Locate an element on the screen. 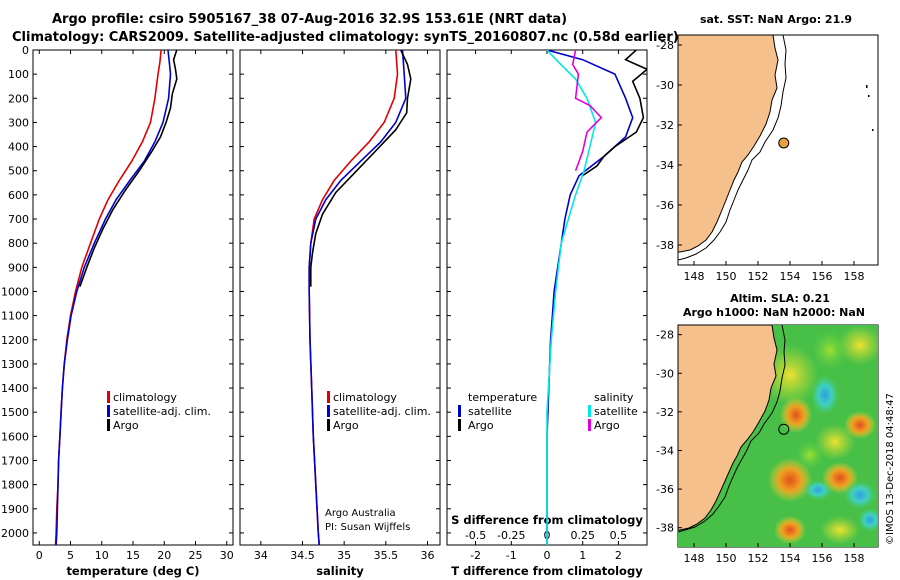 The width and height of the screenshot is (900, 580). lat-tick-label: -30 is located at coordinates (665, 85).